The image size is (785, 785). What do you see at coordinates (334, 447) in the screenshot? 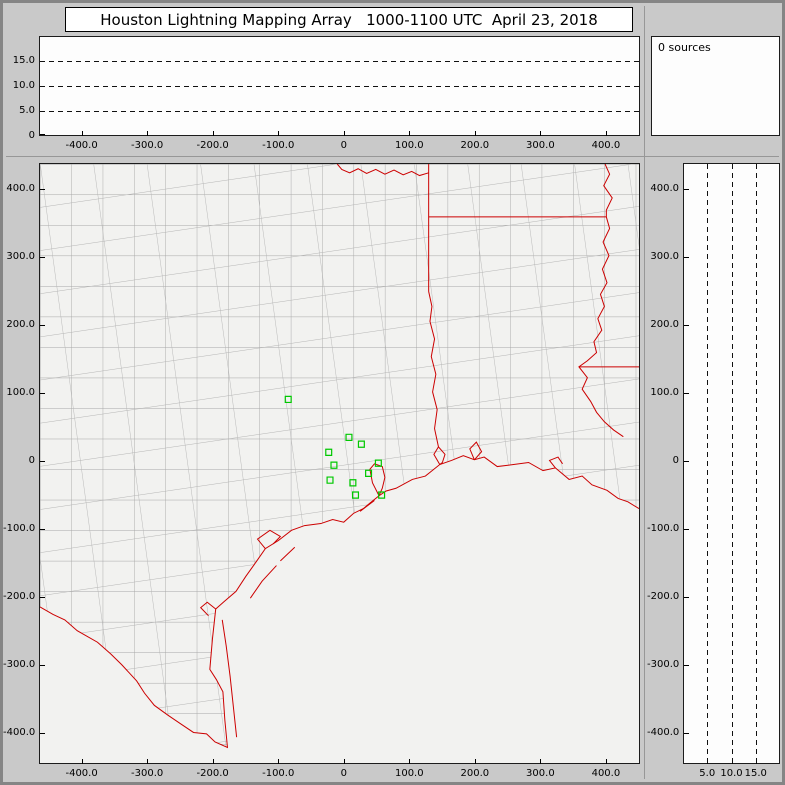
I see `lma-station-markers` at bounding box center [334, 447].